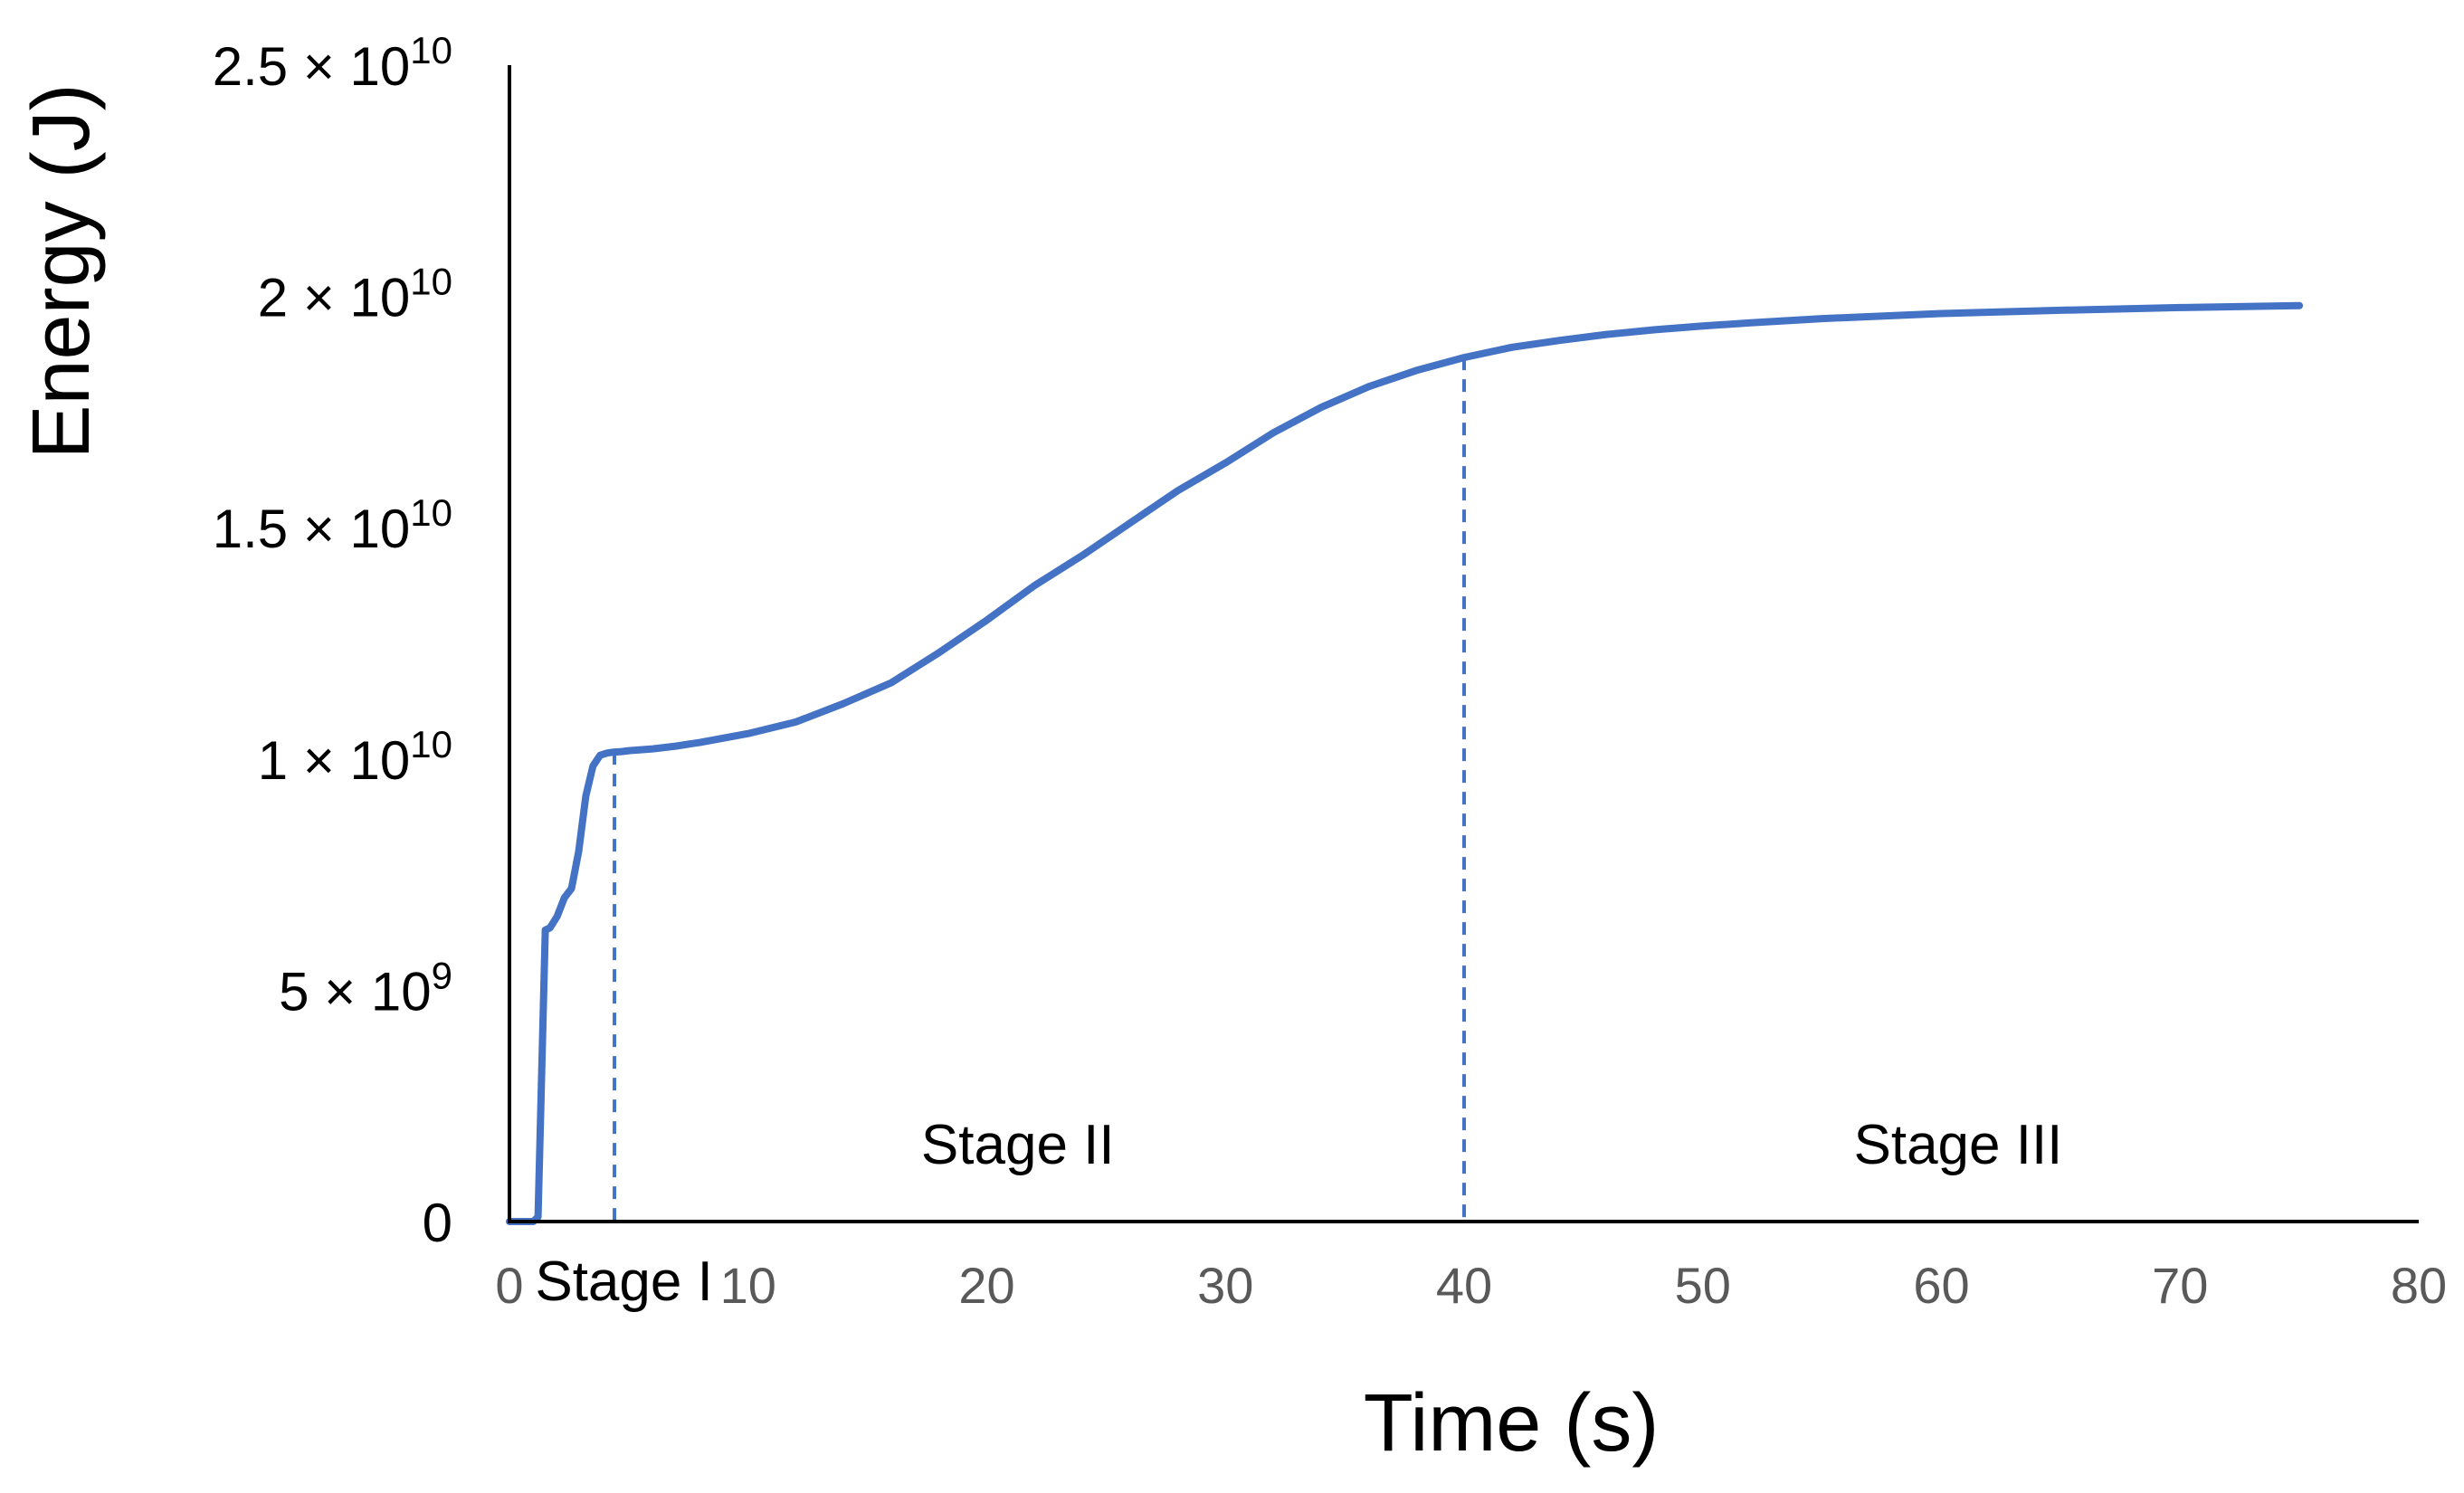 This screenshot has width=2464, height=1493. Describe the element at coordinates (623, 1282) in the screenshot. I see `stage-label-1: Stage I` at that location.